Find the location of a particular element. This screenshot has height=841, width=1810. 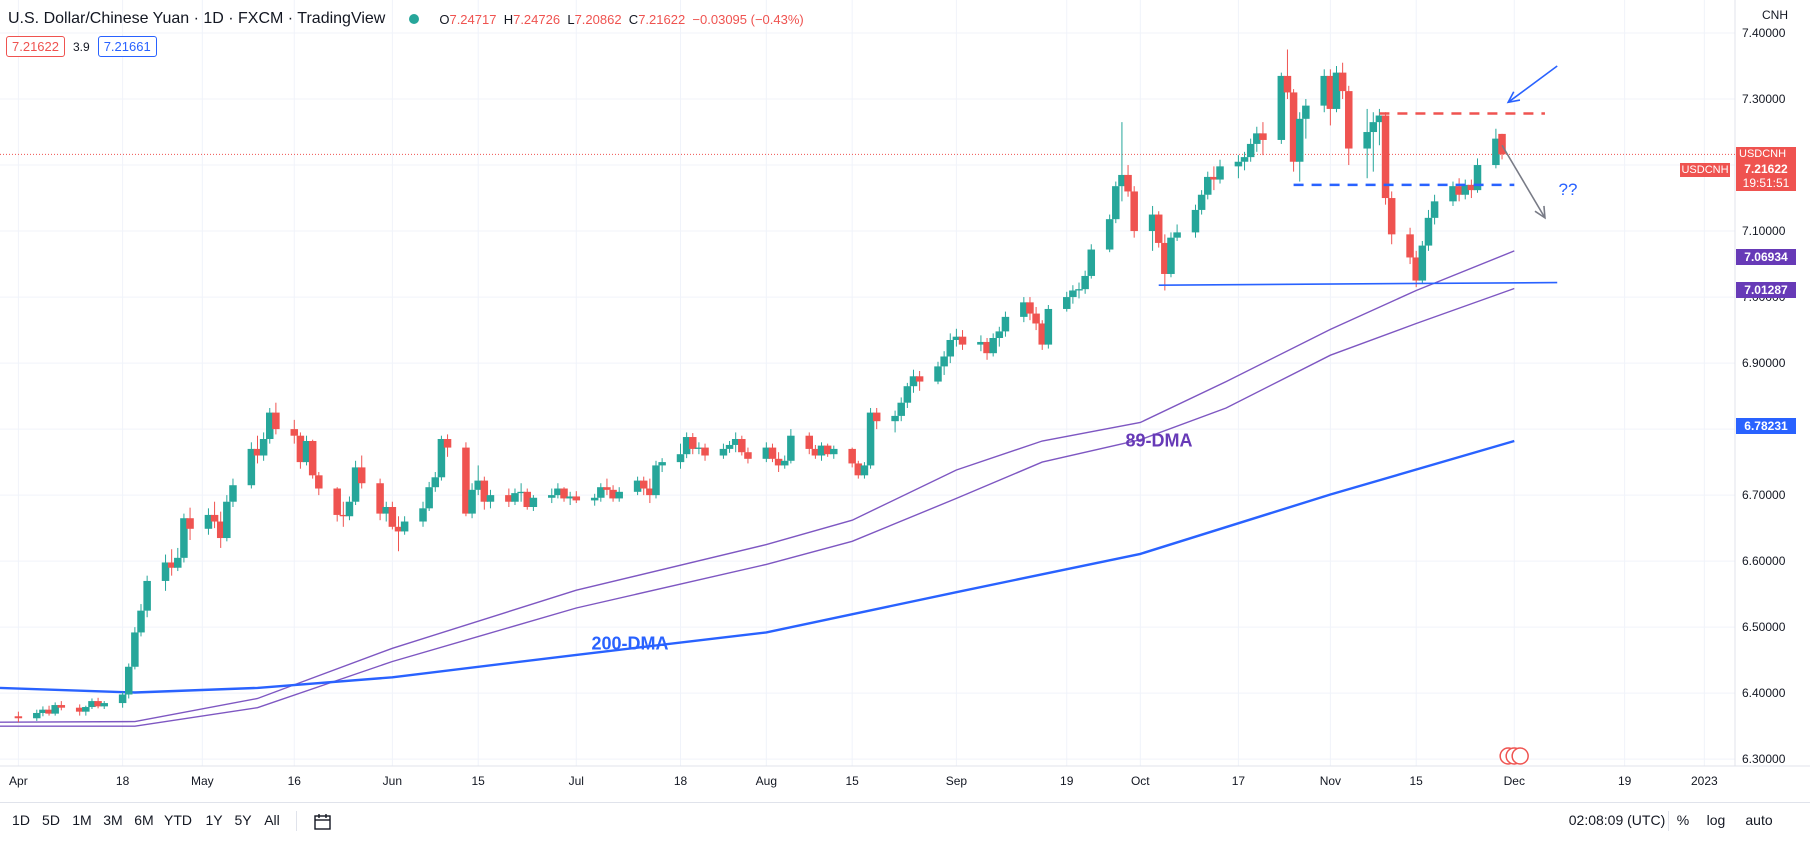

sell-button: 7.21622 is located at coordinates (35, 46).